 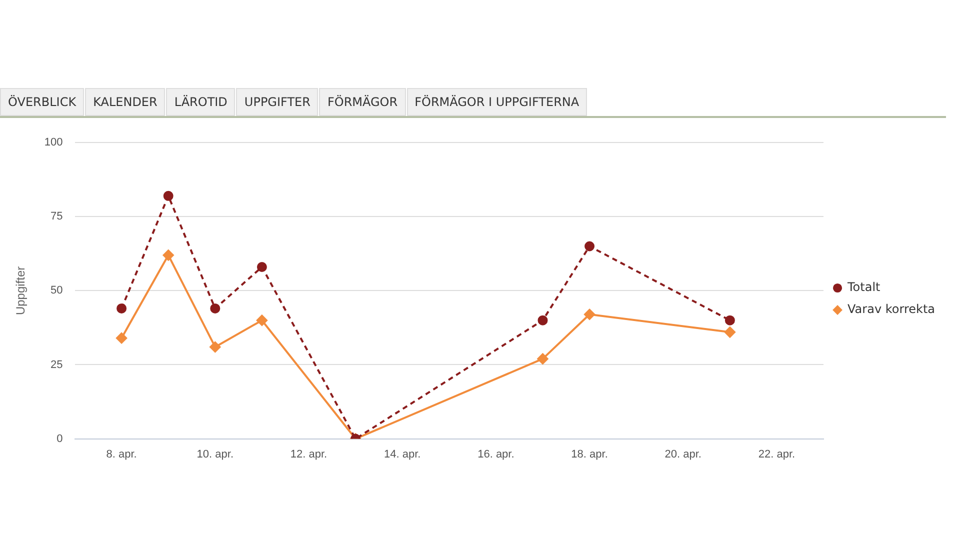 What do you see at coordinates (496, 454) in the screenshot?
I see `x-tick-label: 16. apr.` at bounding box center [496, 454].